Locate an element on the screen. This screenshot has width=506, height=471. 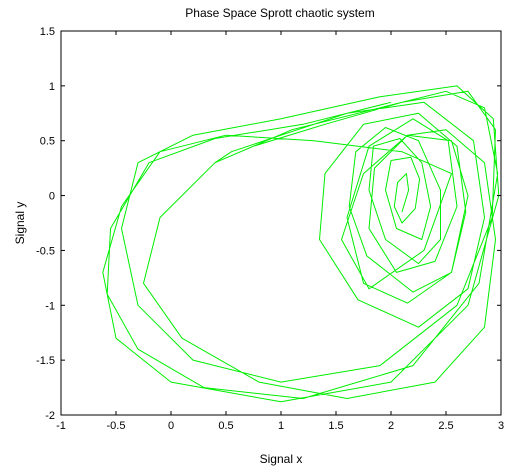
x-axis-label: Signal x is located at coordinates (281, 459).